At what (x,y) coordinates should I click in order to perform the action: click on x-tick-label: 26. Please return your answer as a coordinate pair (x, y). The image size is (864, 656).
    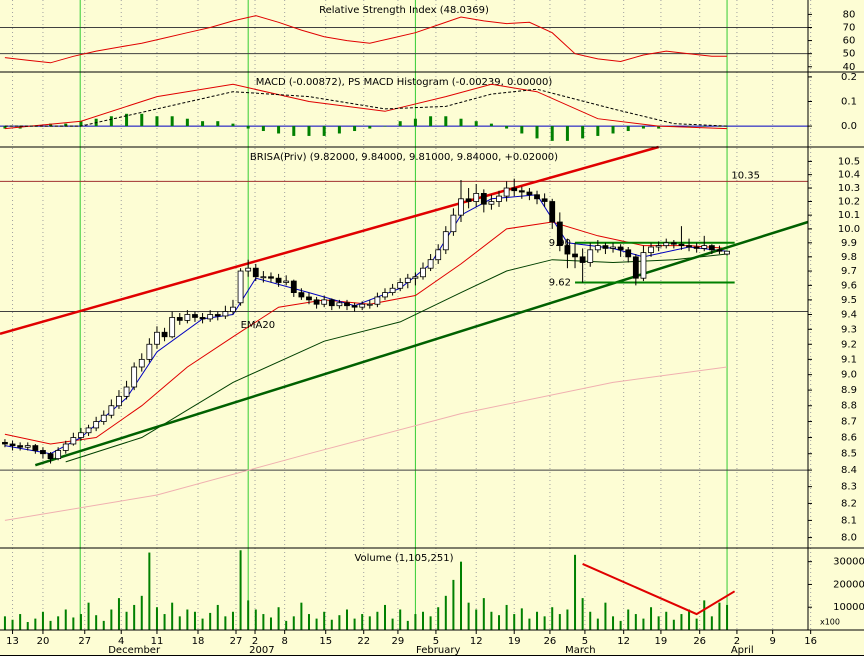
    Looking at the image, I should click on (699, 641).